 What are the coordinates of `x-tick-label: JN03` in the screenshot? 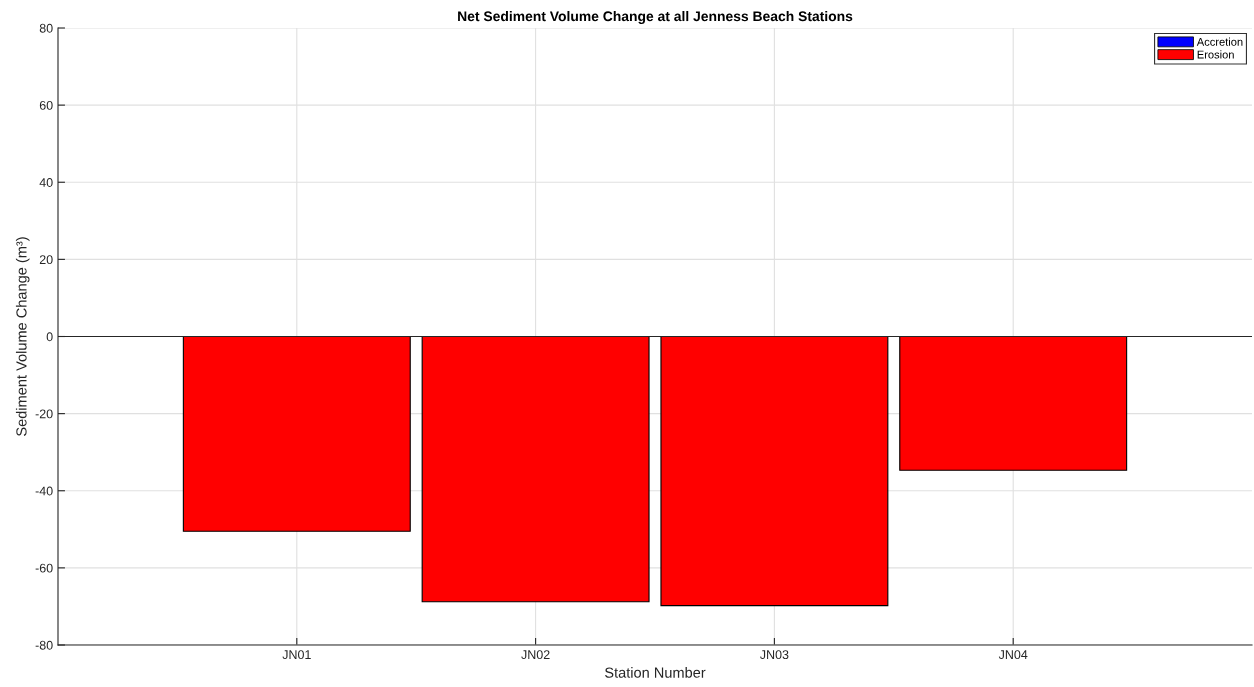 It's located at (774, 655).